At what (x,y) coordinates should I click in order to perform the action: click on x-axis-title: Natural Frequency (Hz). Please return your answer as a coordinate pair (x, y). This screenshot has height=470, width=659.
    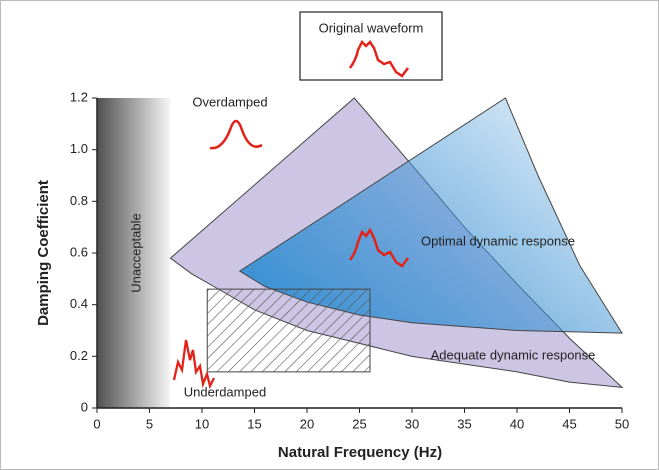
    Looking at the image, I should click on (360, 452).